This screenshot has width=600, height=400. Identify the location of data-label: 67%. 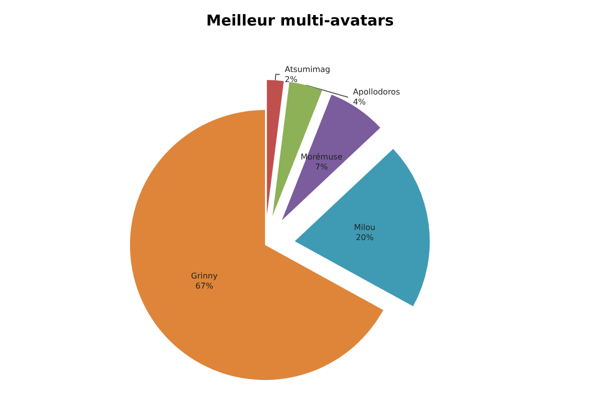
(204, 285).